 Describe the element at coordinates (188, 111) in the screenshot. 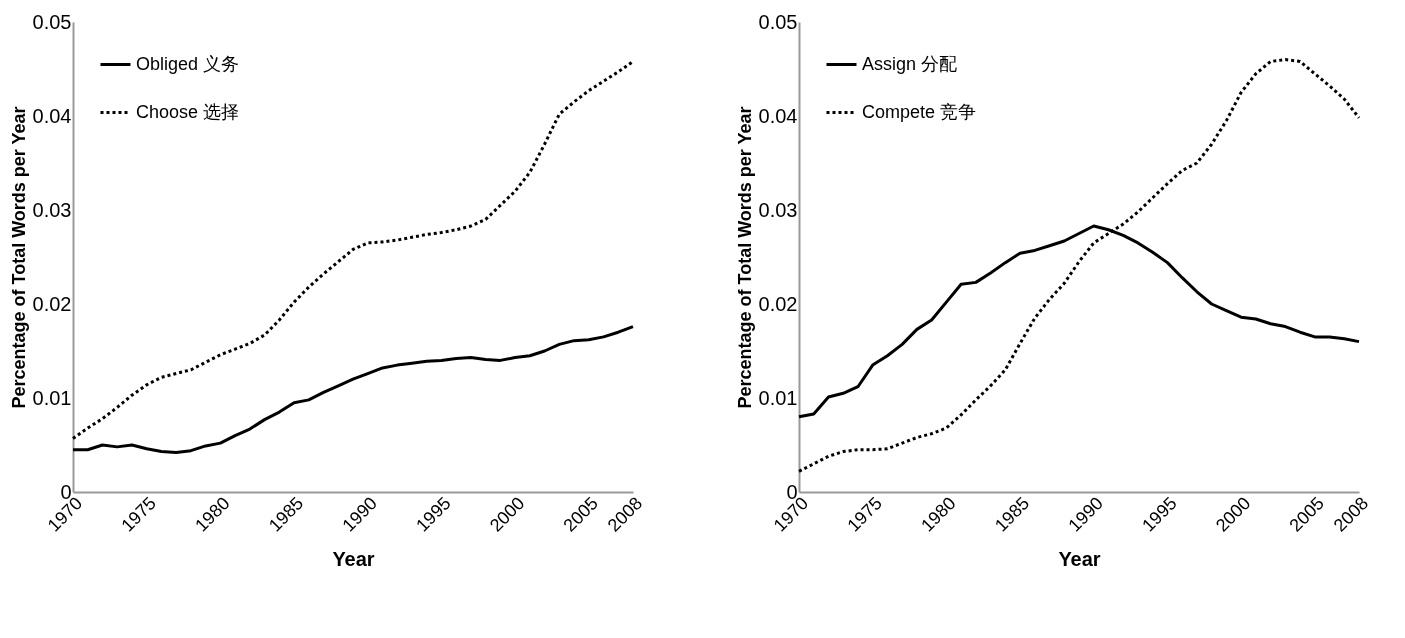

I see `legend-label: Choose 选择` at that location.